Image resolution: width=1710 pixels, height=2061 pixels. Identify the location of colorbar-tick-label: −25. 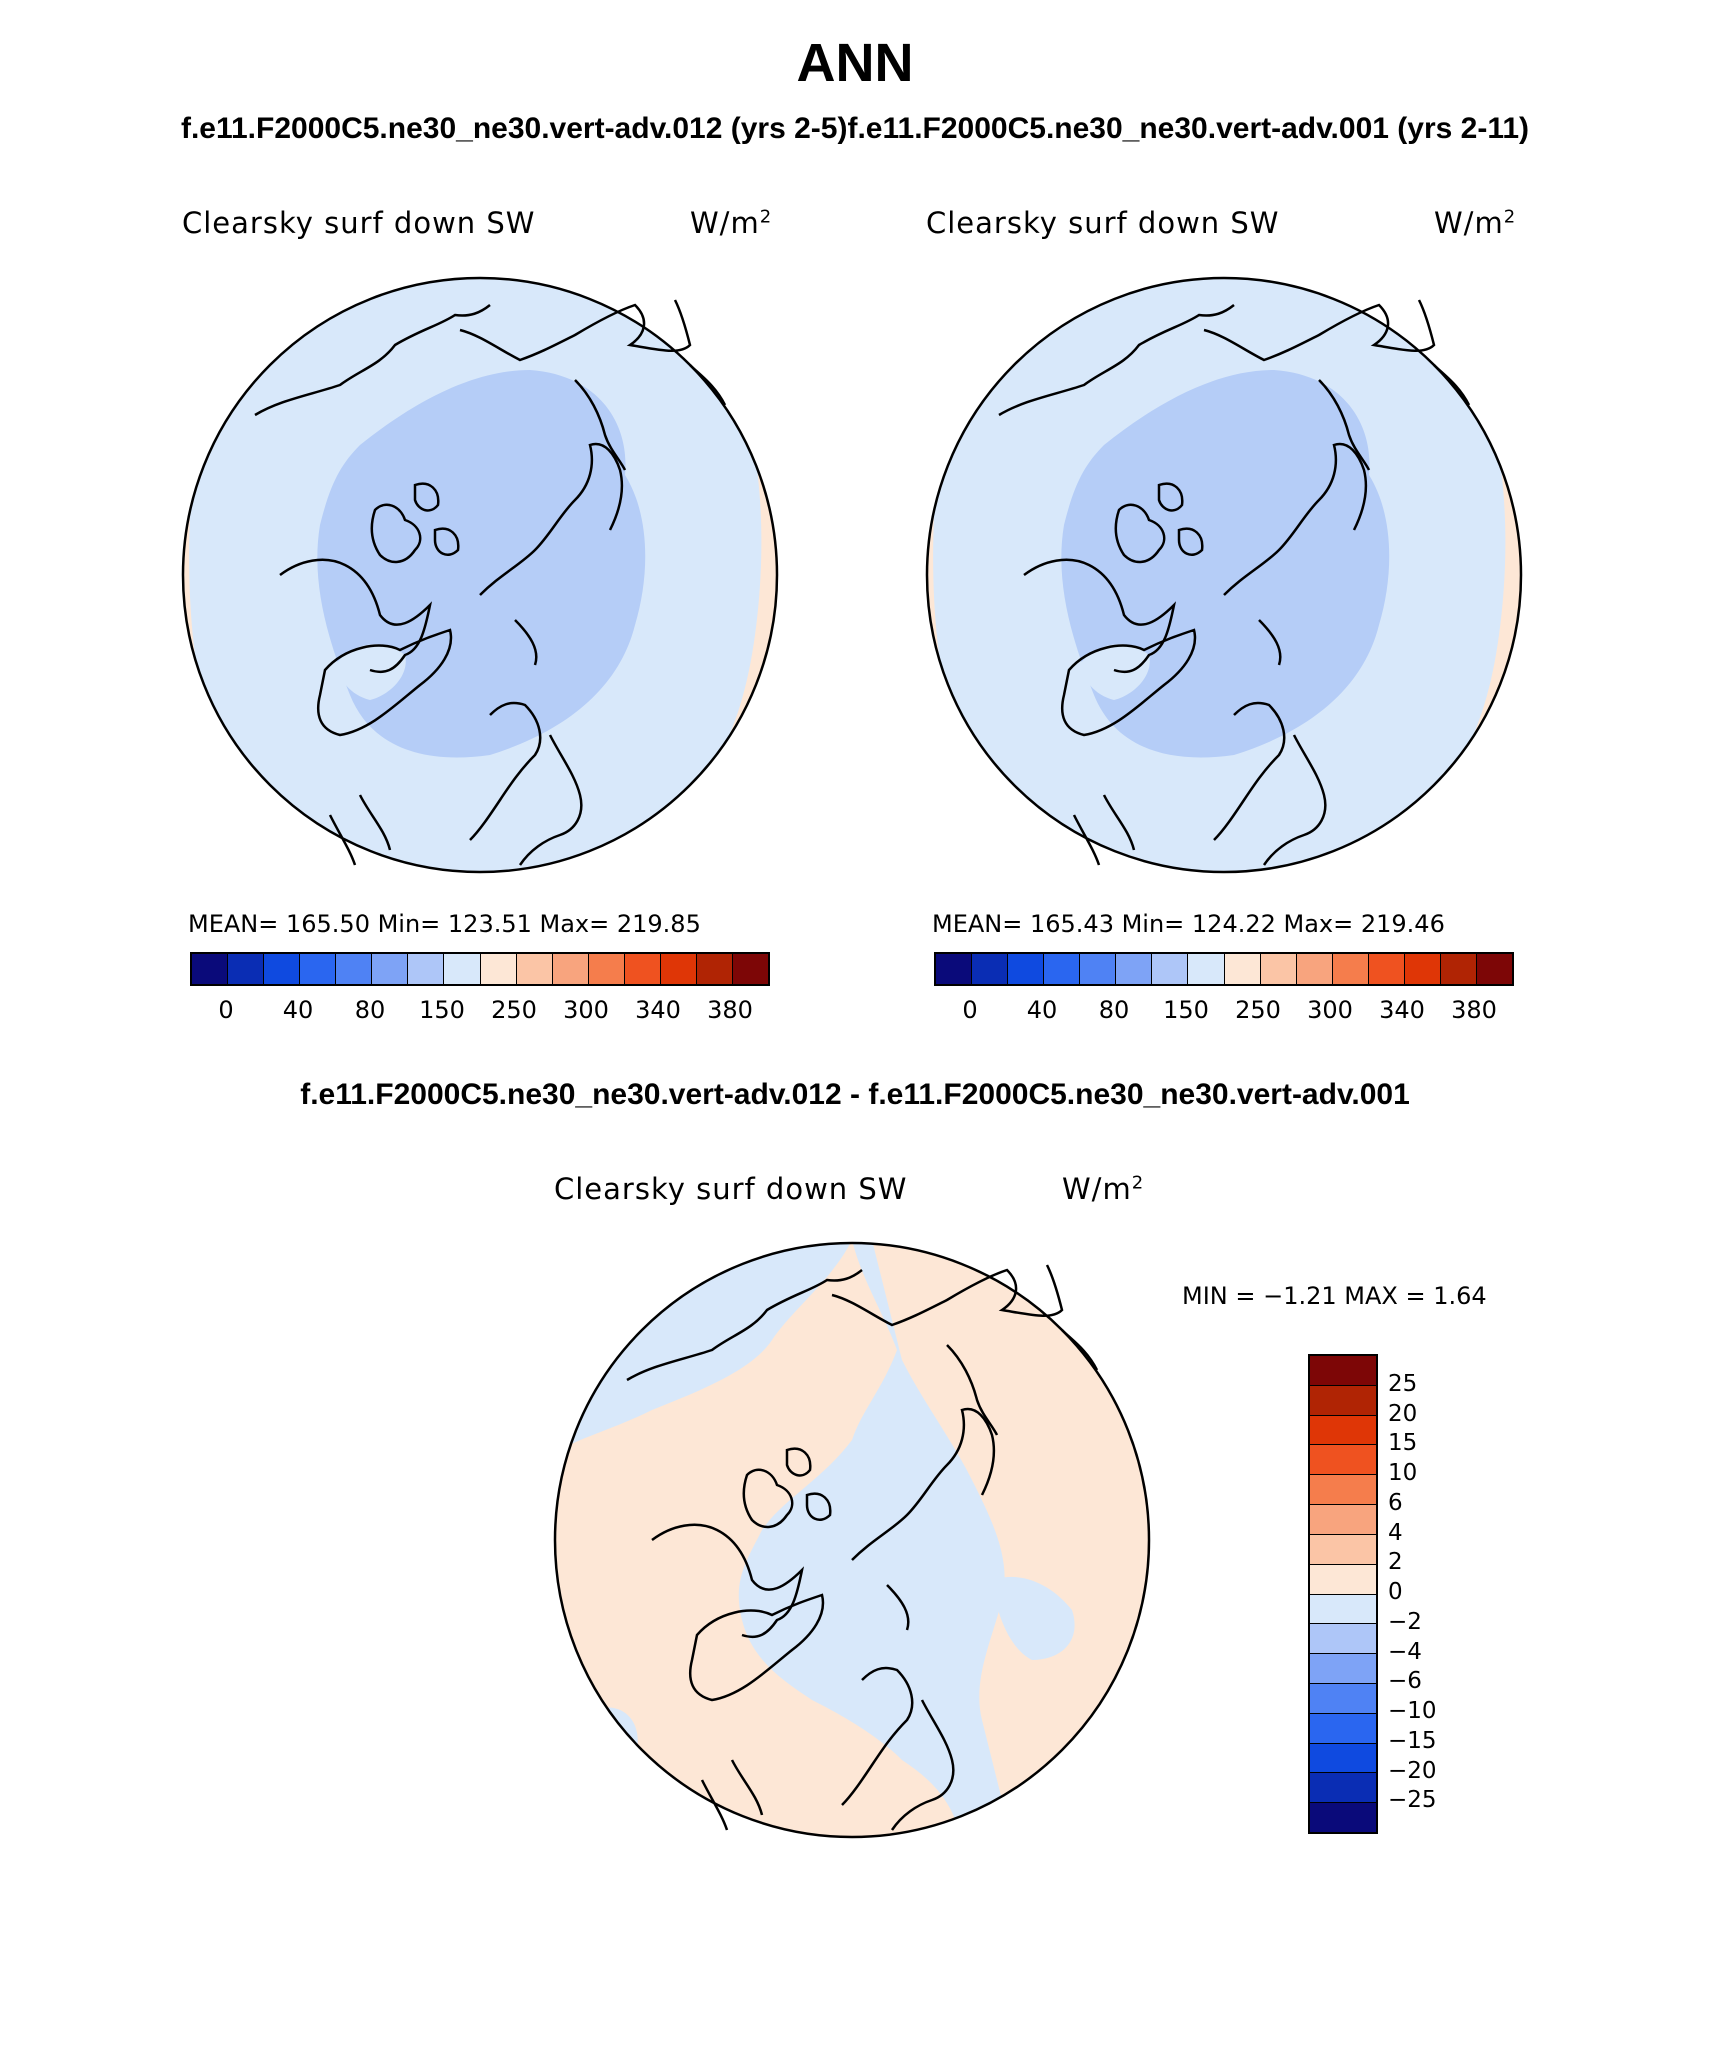
(1412, 1800).